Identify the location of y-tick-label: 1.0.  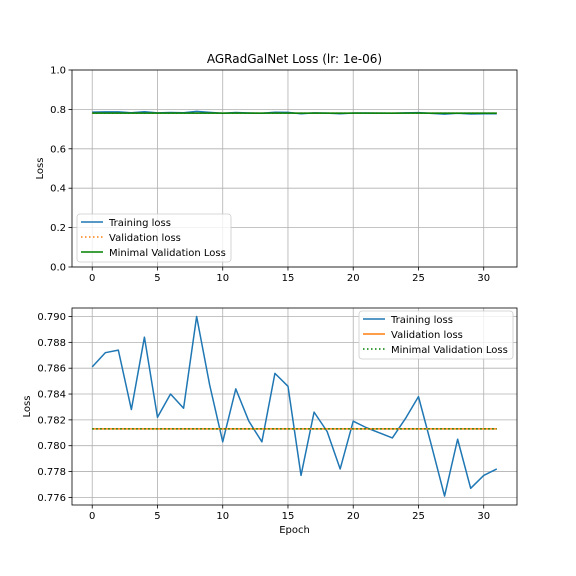
(58, 71).